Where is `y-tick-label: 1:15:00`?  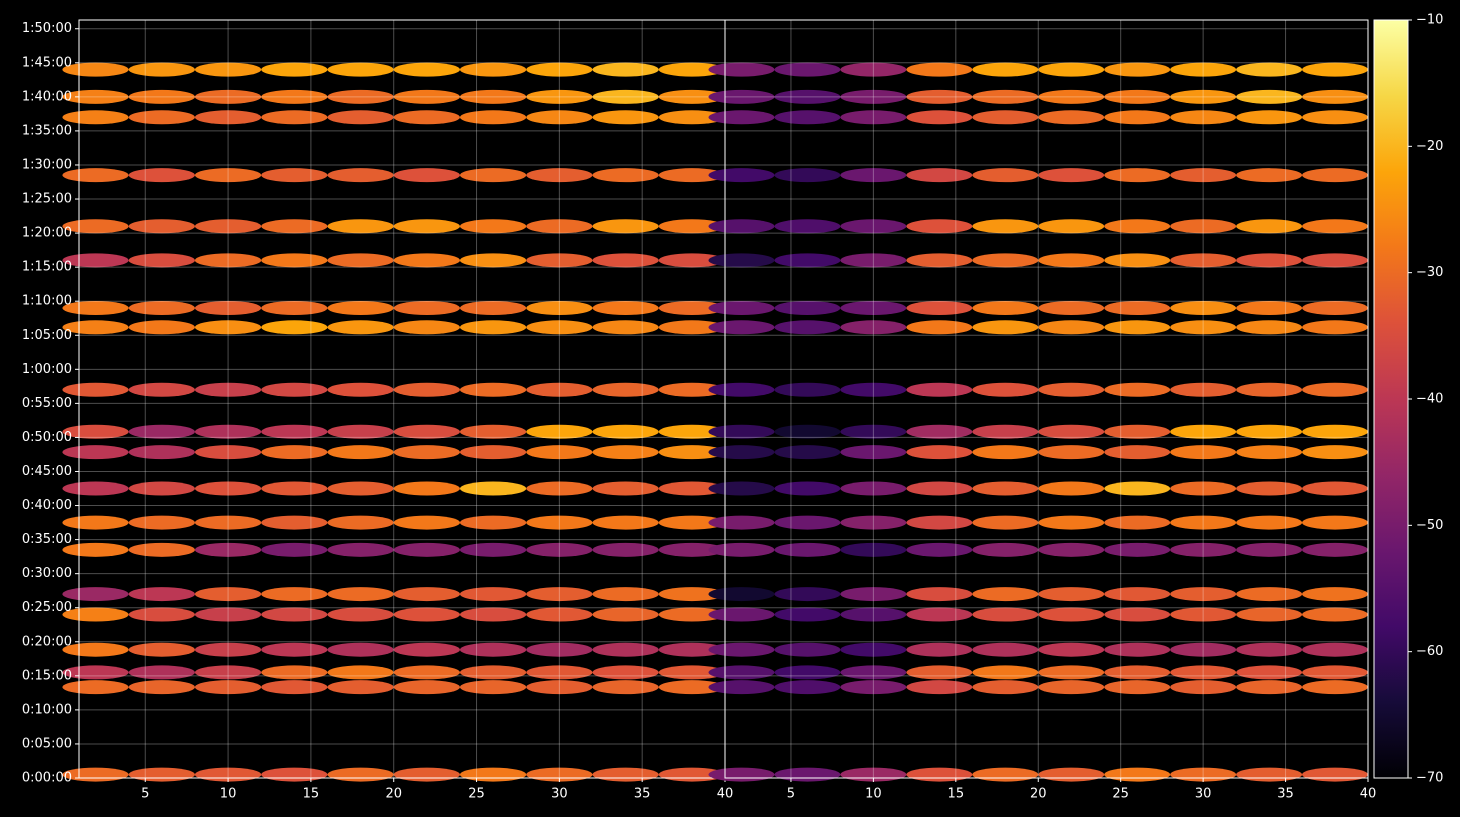 y-tick-label: 1:15:00 is located at coordinates (47, 267).